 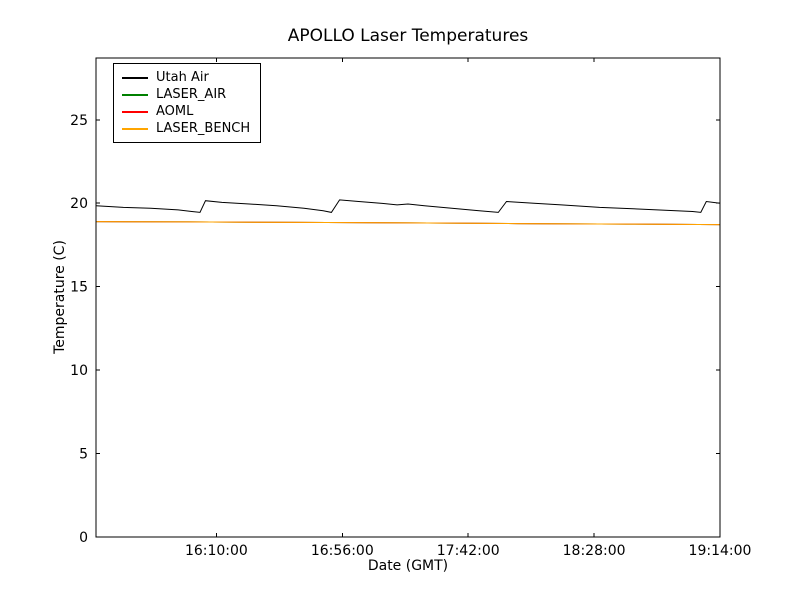 I want to click on legend-item-aoml: AOML, so click(x=186, y=111).